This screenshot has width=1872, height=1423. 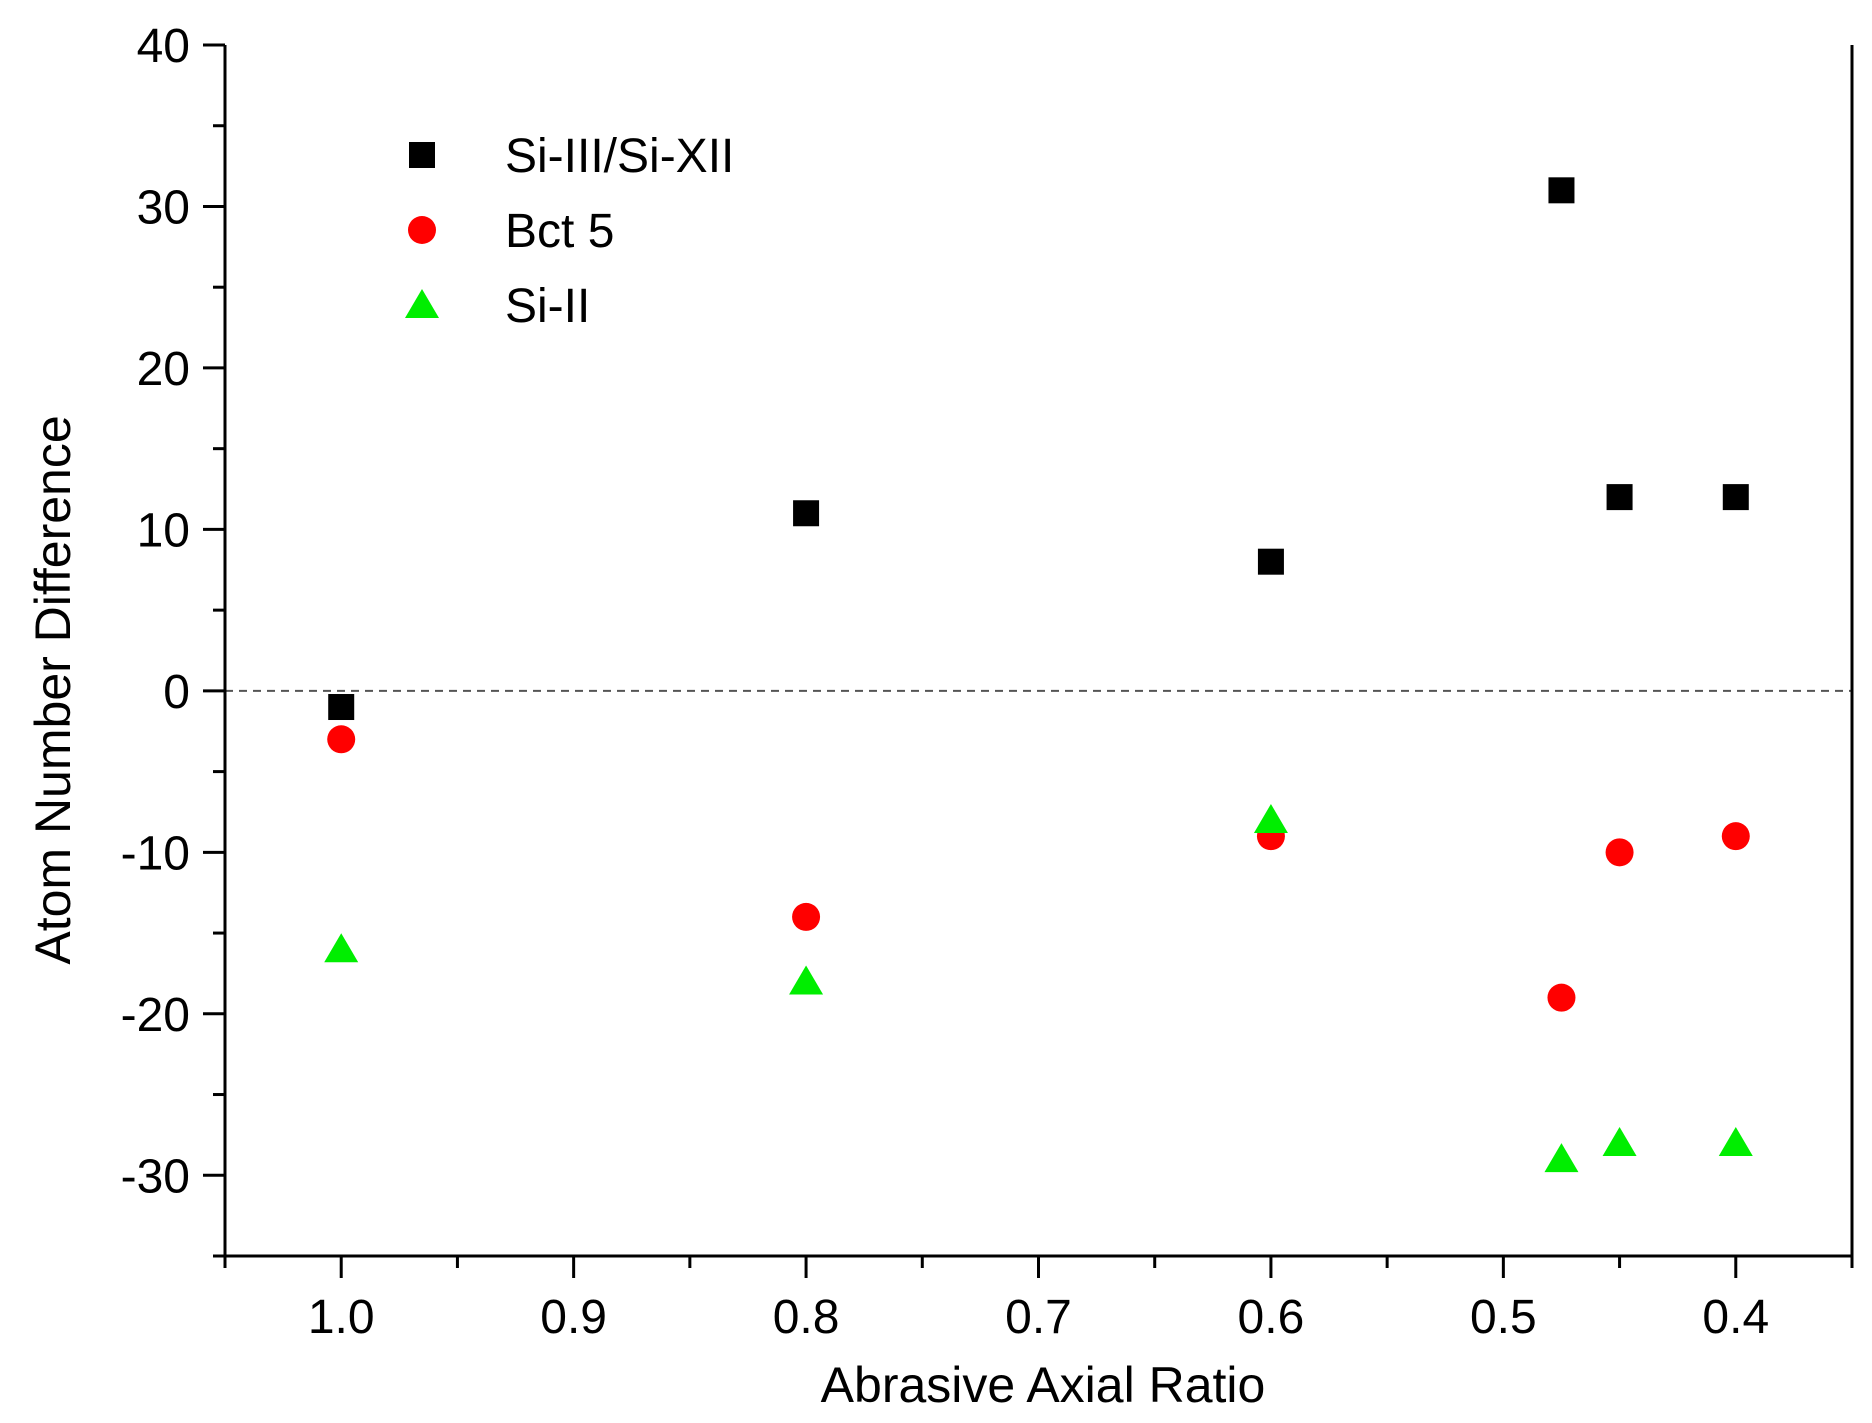 I want to click on x-tick-label: 0.5, so click(x=1503, y=1317).